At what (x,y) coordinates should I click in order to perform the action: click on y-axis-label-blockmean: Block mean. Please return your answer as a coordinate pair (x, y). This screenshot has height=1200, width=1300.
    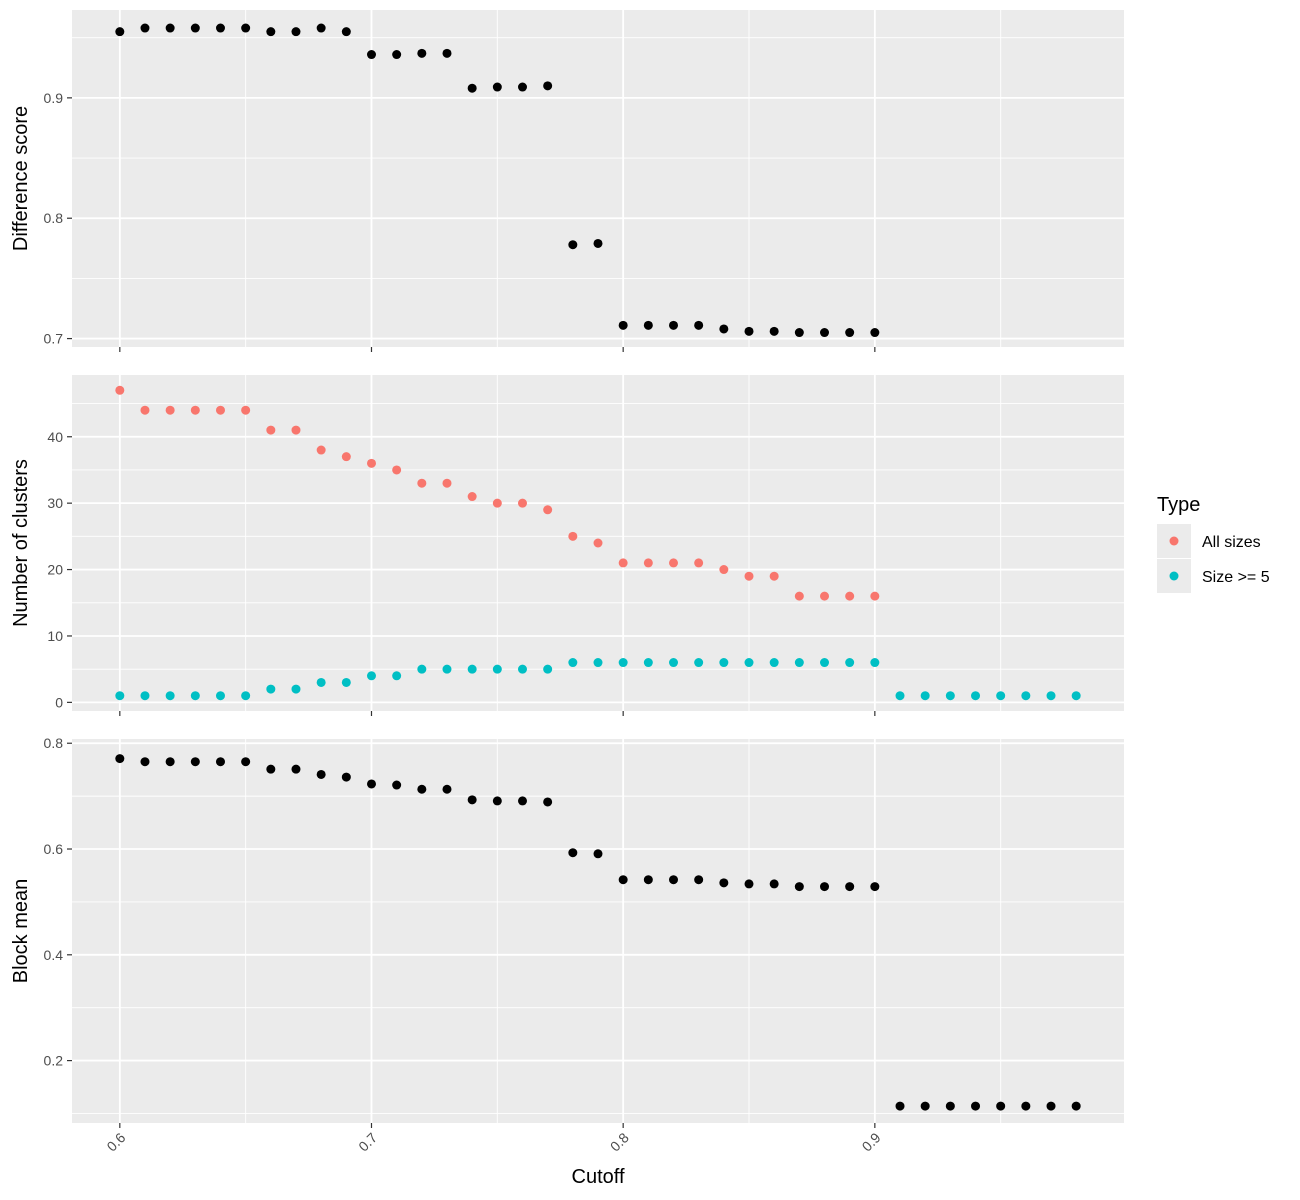
    Looking at the image, I should click on (21, 931).